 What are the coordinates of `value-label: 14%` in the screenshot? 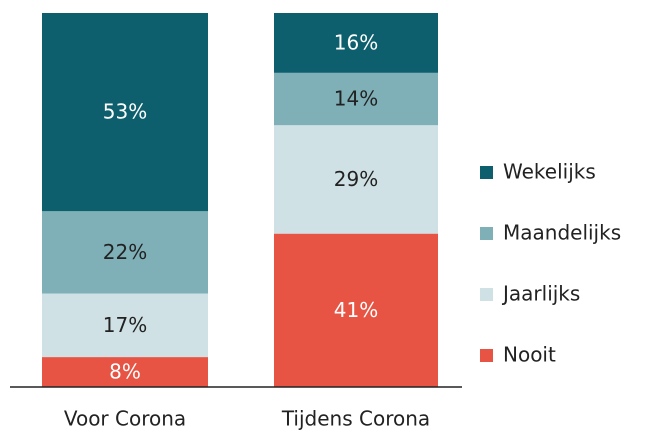 It's located at (356, 99).